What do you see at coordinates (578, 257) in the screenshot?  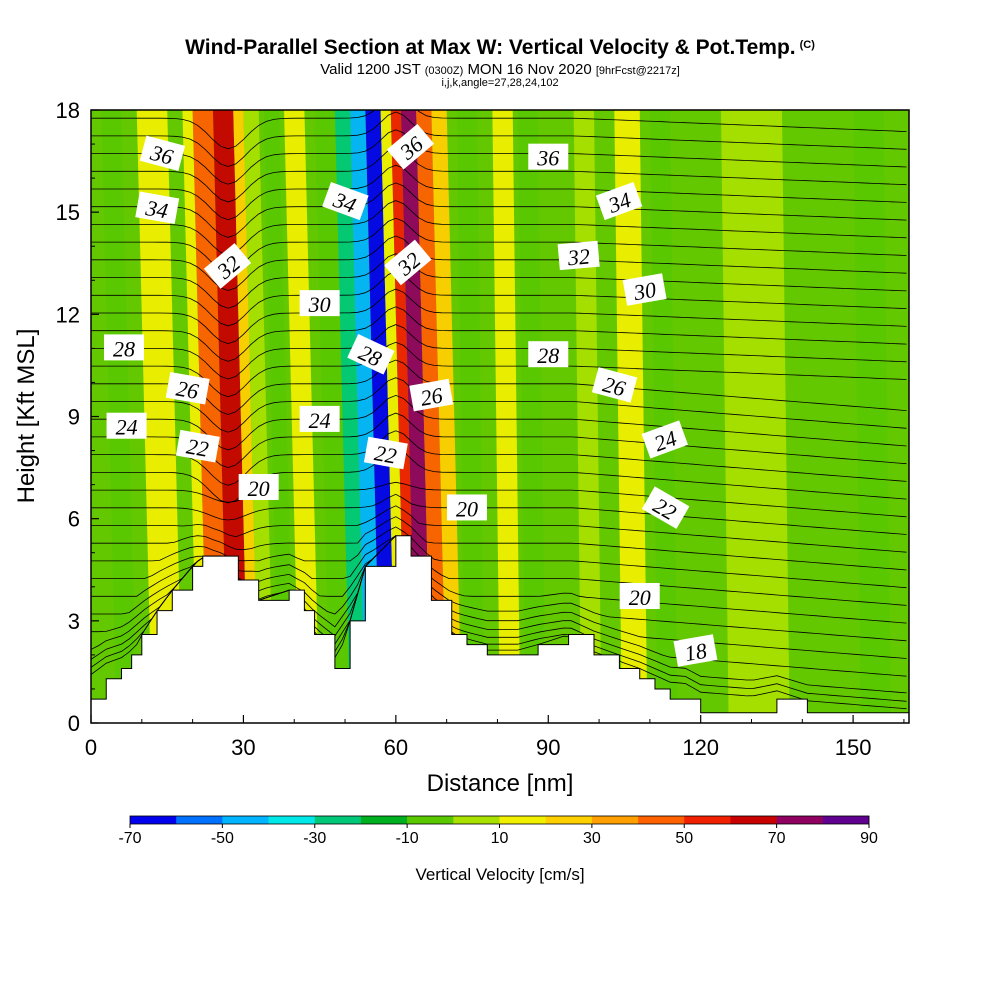 I see `contour-label-text: 32` at bounding box center [578, 257].